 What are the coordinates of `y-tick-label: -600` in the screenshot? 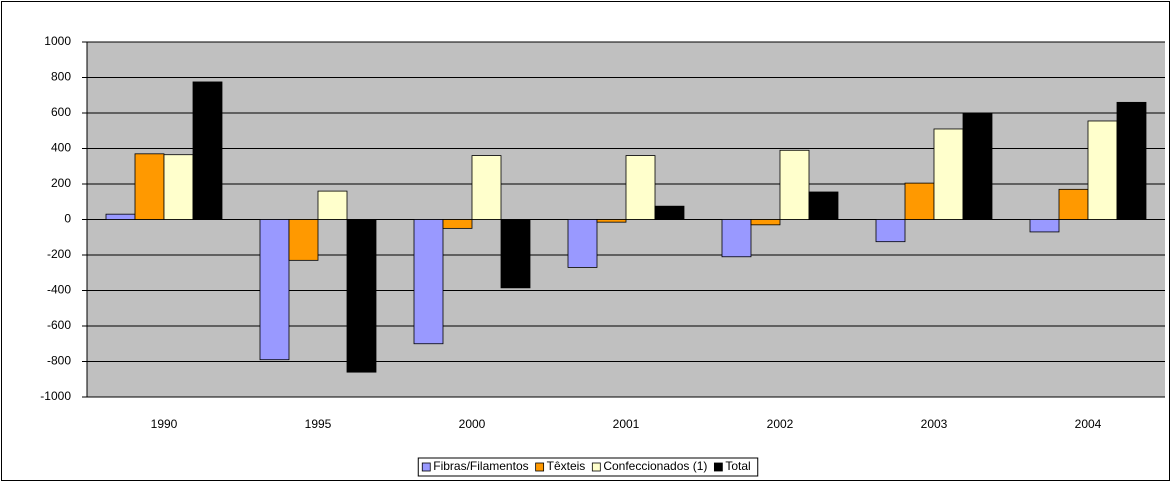 It's located at (59, 325).